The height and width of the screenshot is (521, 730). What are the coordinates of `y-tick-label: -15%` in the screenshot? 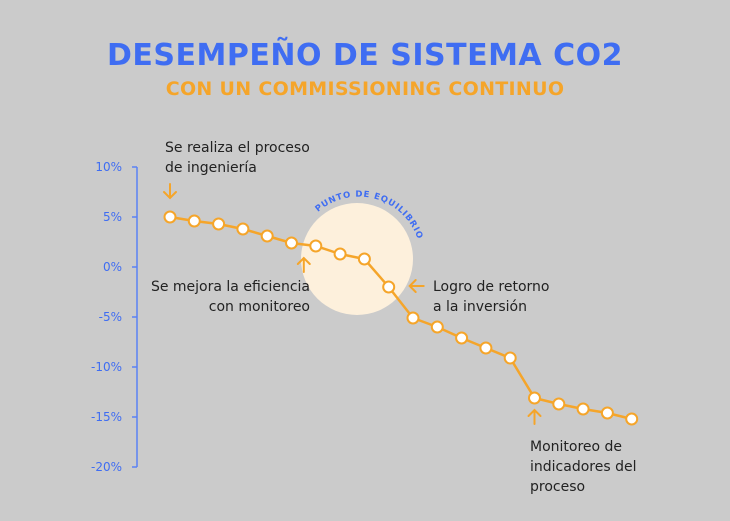 It's located at (106, 417).